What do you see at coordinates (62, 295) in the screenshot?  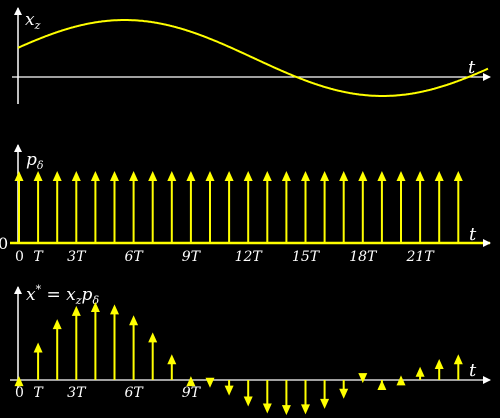 I see `bot-y-label: x* = xzpδ` at bounding box center [62, 295].